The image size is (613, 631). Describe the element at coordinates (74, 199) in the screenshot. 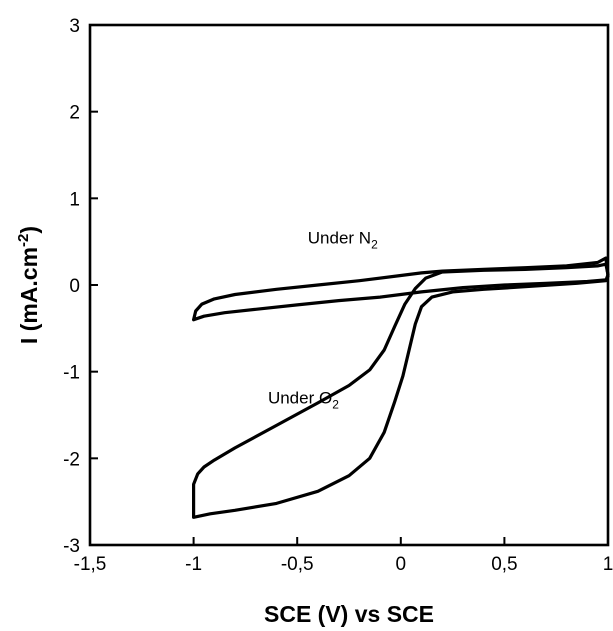

I see `y-tick-label: 1` at that location.